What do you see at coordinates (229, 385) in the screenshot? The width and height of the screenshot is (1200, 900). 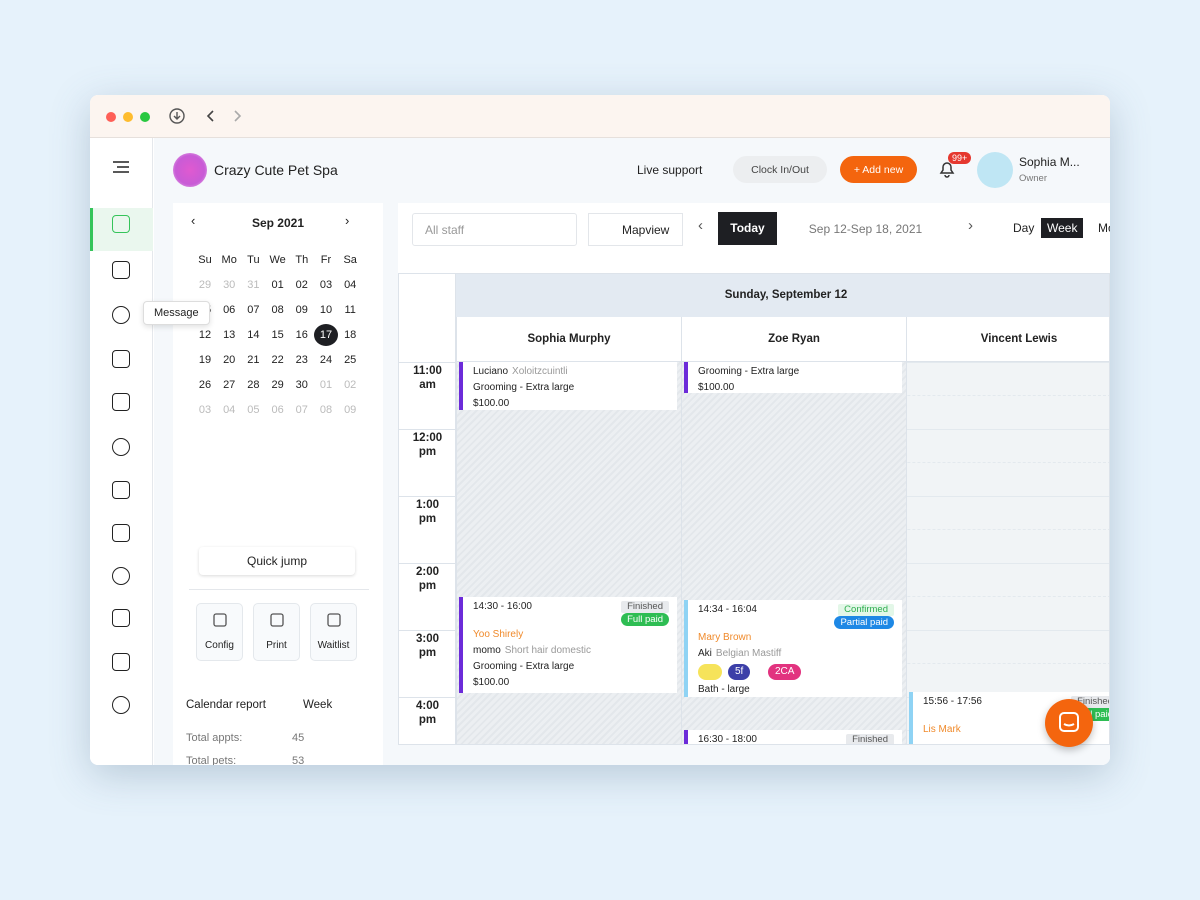 I see `day: 27` at bounding box center [229, 385].